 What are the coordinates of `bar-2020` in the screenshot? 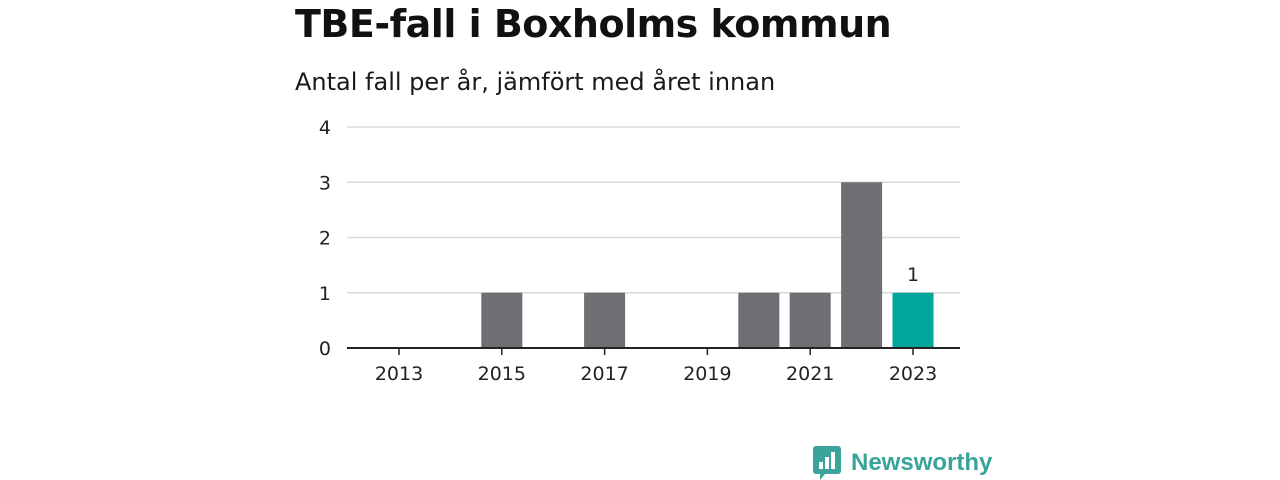 It's located at (759, 320).